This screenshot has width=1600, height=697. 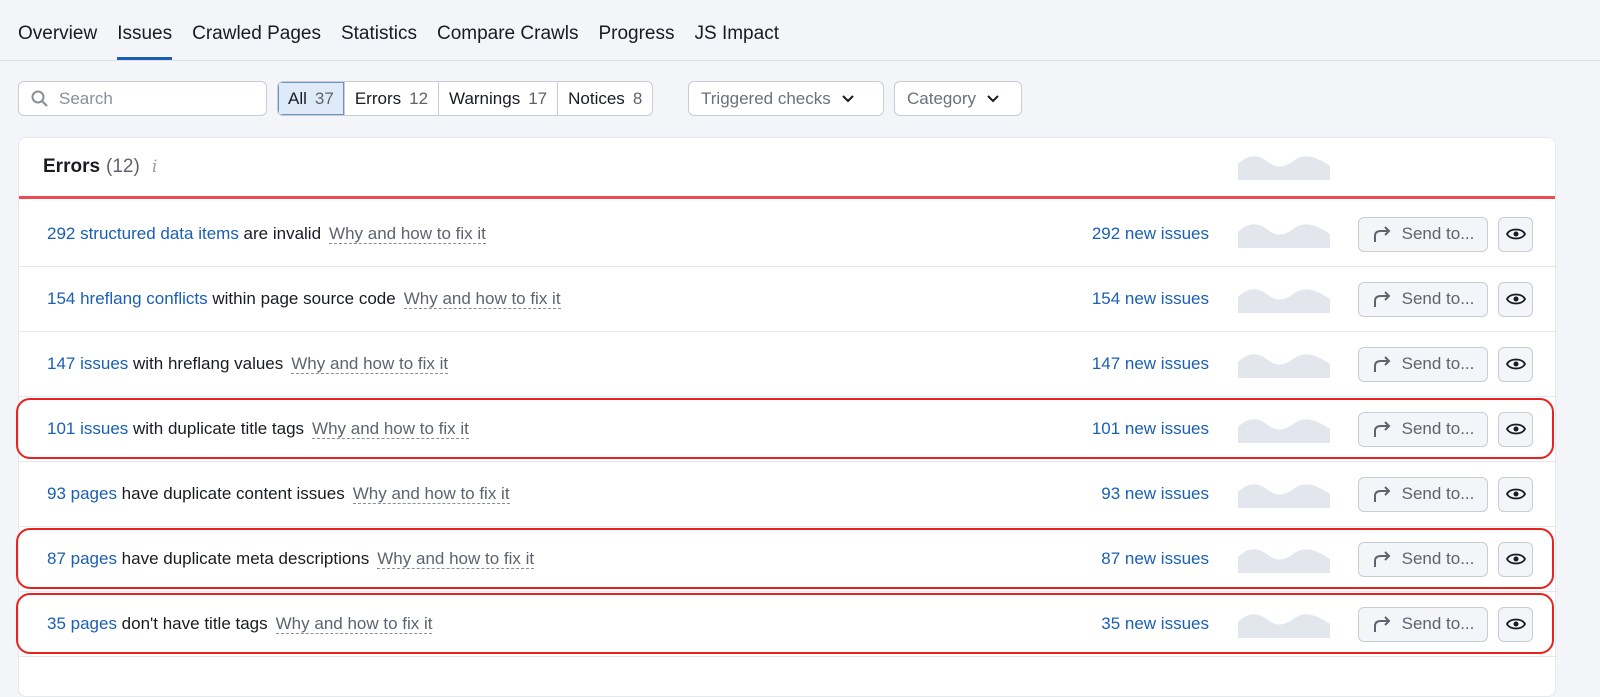 I want to click on issue-link: 147 issues, so click(x=88, y=363).